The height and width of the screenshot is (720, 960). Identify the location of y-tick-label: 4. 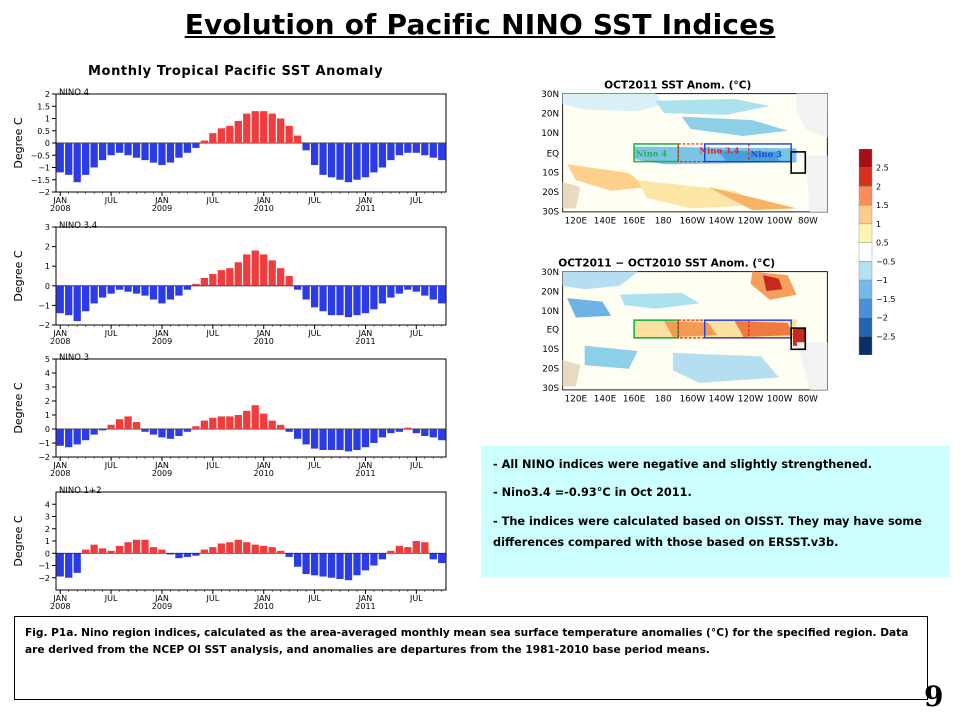
(47, 504).